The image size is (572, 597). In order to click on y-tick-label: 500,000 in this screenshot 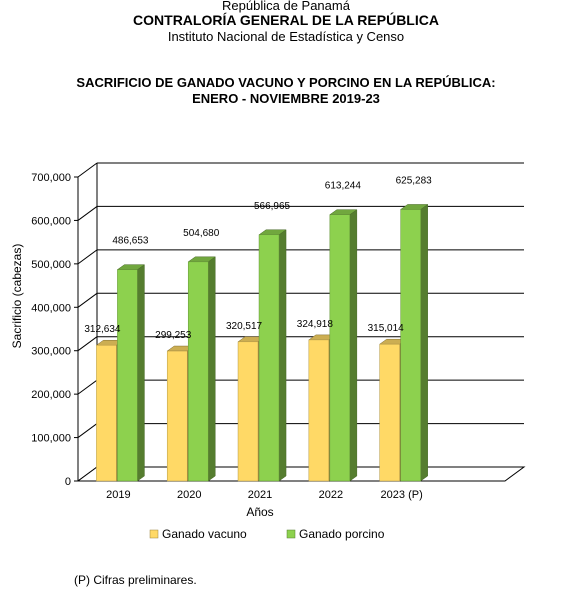, I will do `click(51, 265)`.